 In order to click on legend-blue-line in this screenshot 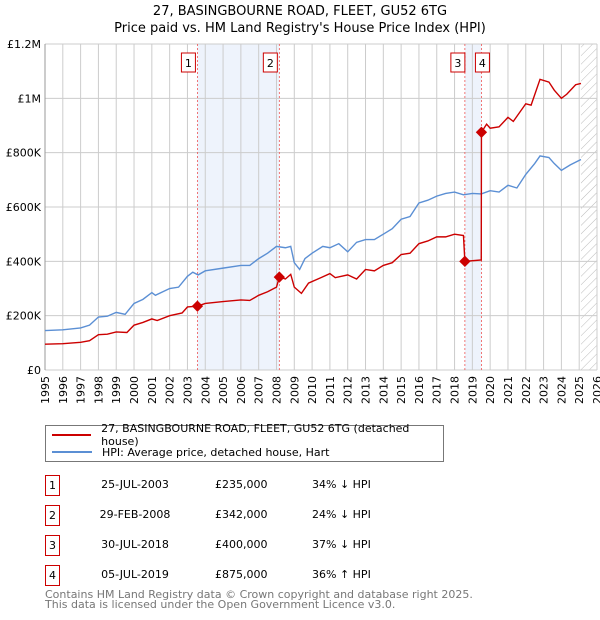, I will do `click(72, 452)`.